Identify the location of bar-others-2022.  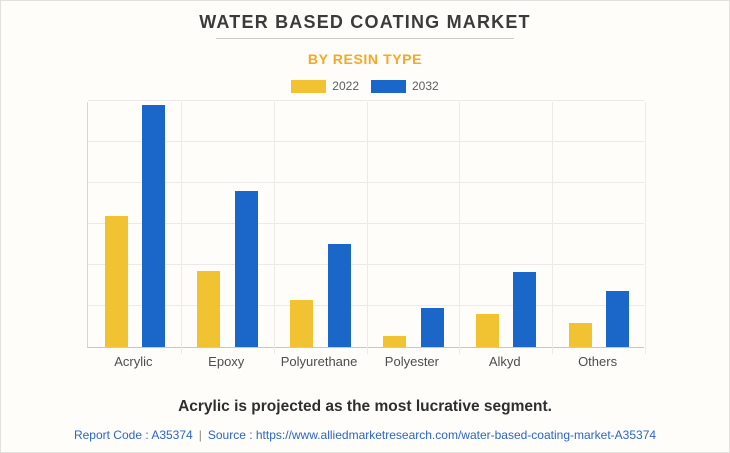
(580, 335).